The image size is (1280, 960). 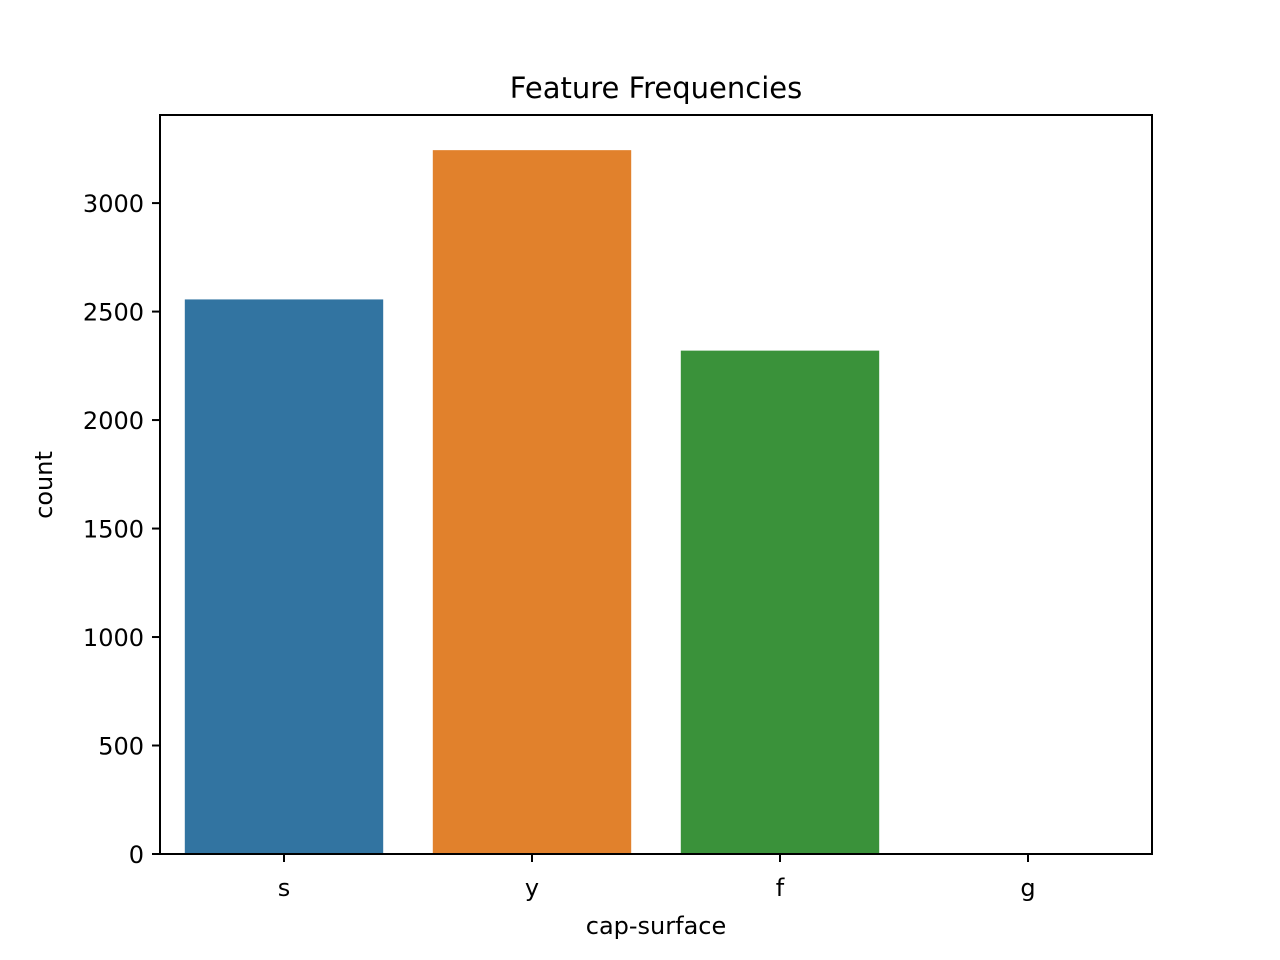 I want to click on chart-title: Feature Frequencies, so click(x=656, y=88).